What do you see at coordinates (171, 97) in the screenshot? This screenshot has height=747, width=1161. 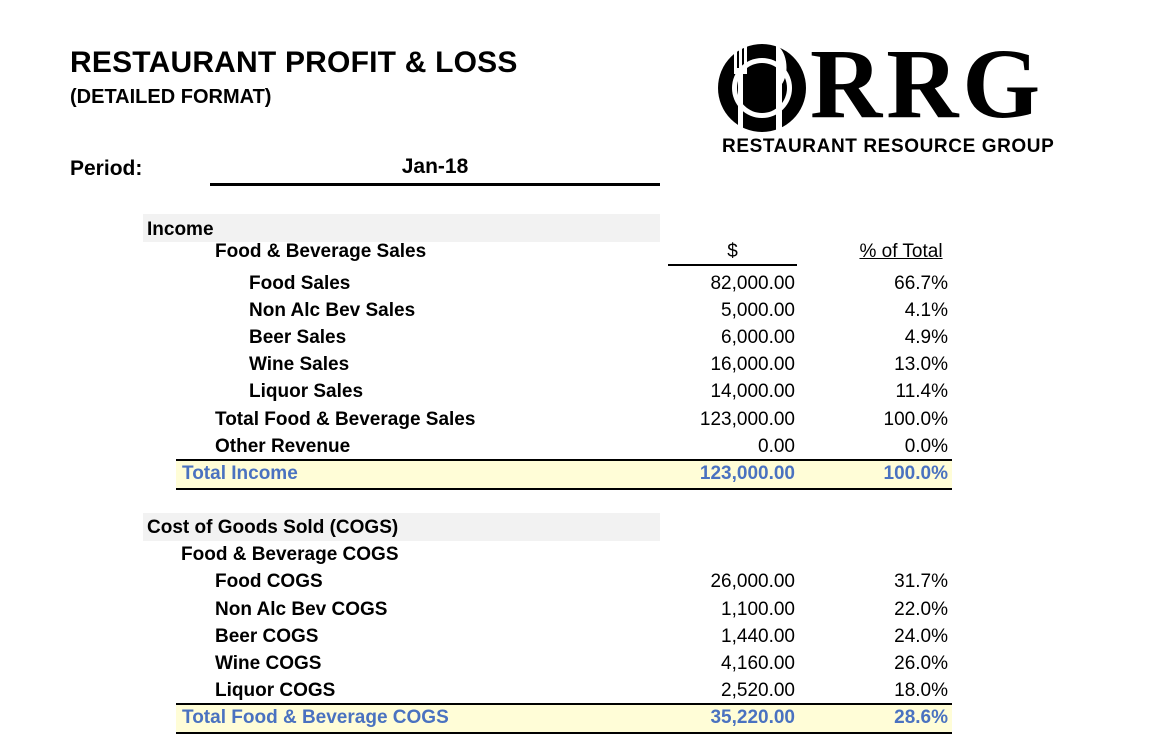 I see `report-subtitle: (DETAILED FORMAT)` at bounding box center [171, 97].